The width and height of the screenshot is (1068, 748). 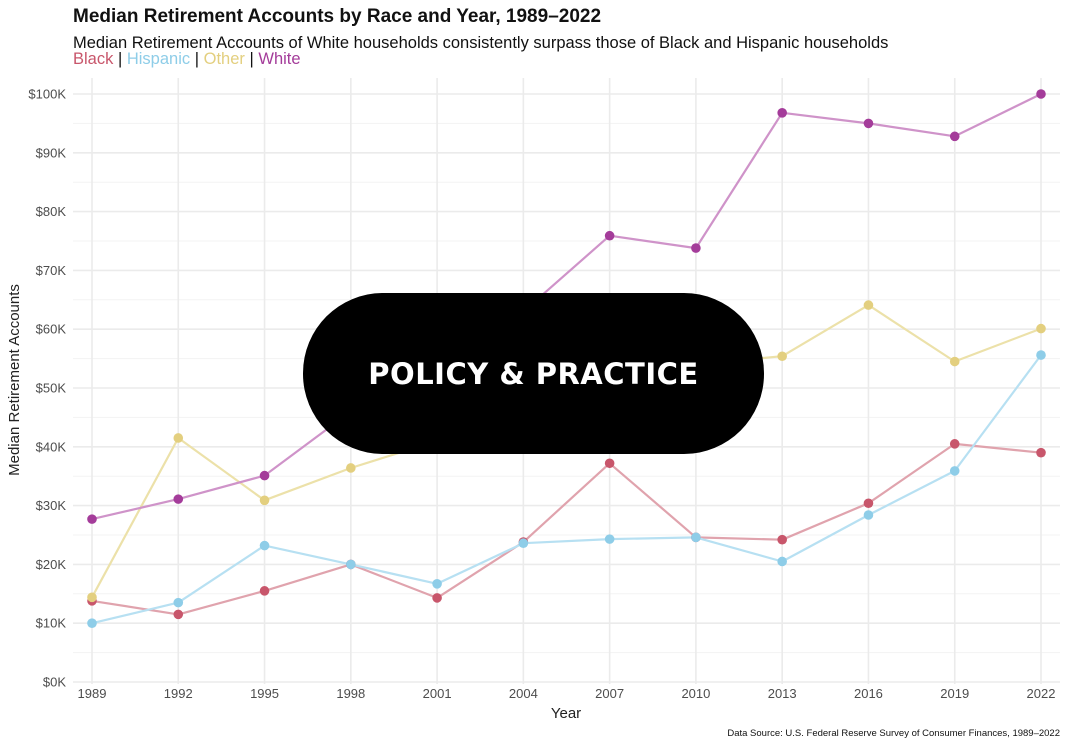 What do you see at coordinates (279, 59) in the screenshot?
I see `legend-item-white: White` at bounding box center [279, 59].